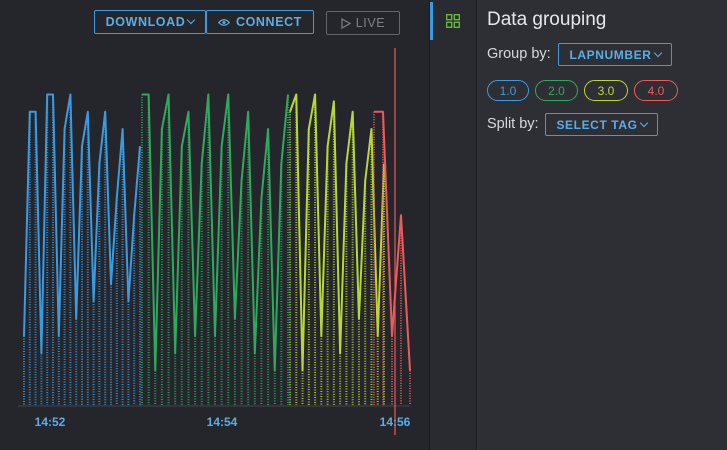 The width and height of the screenshot is (727, 450). What do you see at coordinates (215, 232) in the screenshot?
I see `series-2-line` at bounding box center [215, 232].